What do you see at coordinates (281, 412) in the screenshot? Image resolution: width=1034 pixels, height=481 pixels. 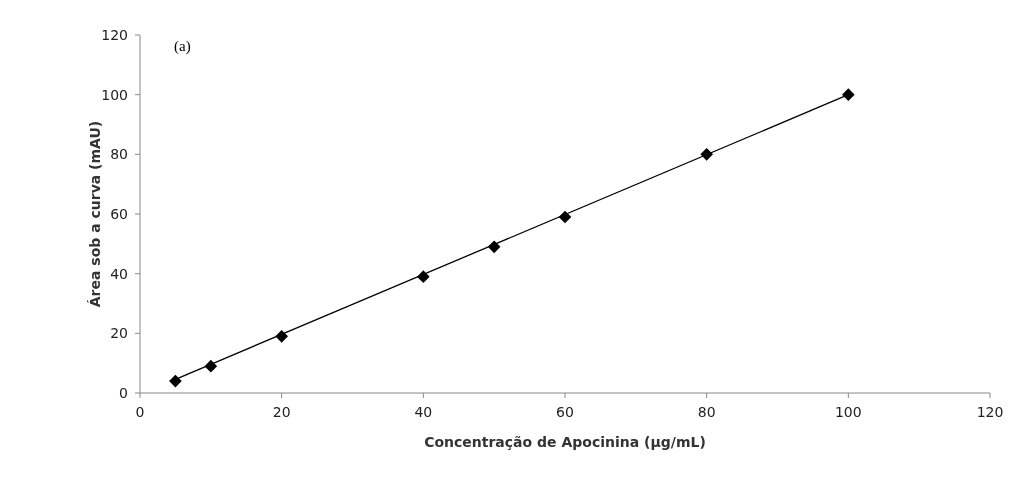 I see `x-tick-label: 20` at bounding box center [281, 412].